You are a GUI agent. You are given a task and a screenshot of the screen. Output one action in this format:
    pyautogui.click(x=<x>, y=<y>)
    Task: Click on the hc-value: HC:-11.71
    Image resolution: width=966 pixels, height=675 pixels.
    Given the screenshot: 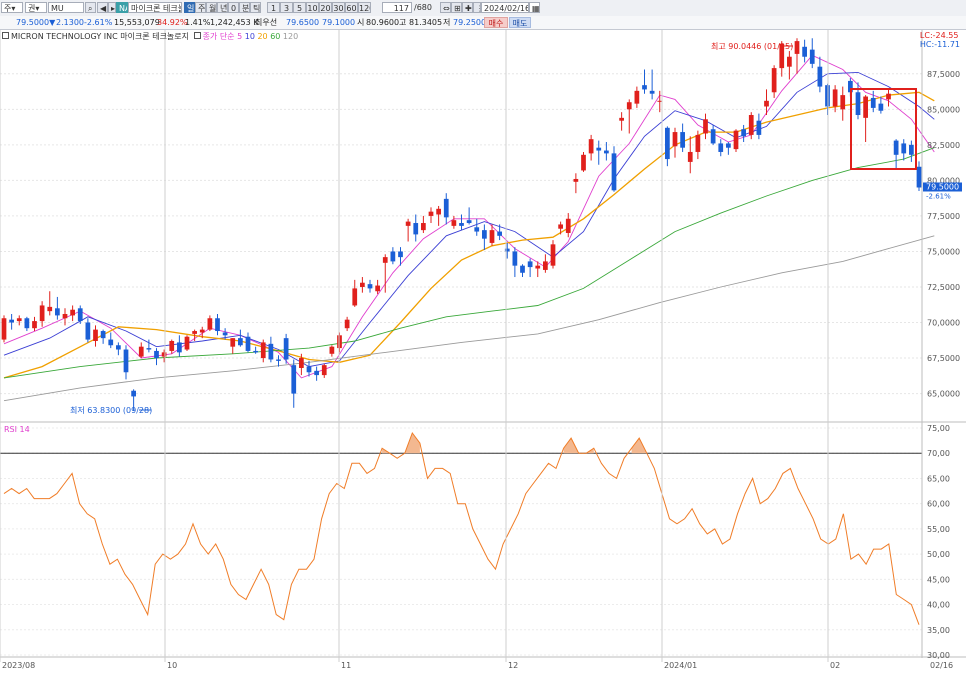 What is the action you would take?
    pyautogui.click(x=939, y=44)
    